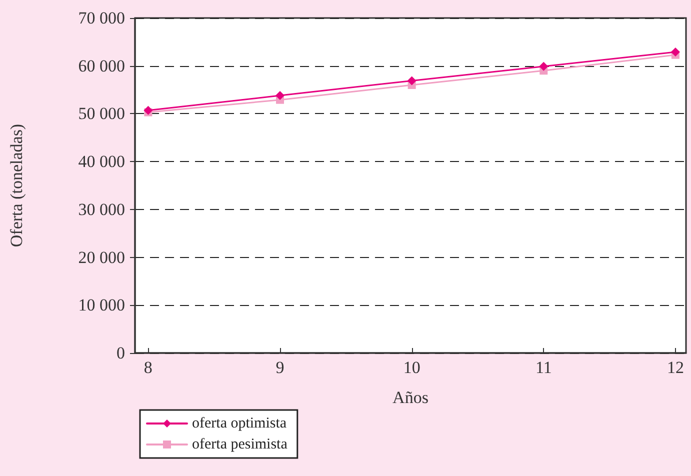 This screenshot has height=476, width=691. I want to click on y-tick-label: 50 000, so click(101, 114).